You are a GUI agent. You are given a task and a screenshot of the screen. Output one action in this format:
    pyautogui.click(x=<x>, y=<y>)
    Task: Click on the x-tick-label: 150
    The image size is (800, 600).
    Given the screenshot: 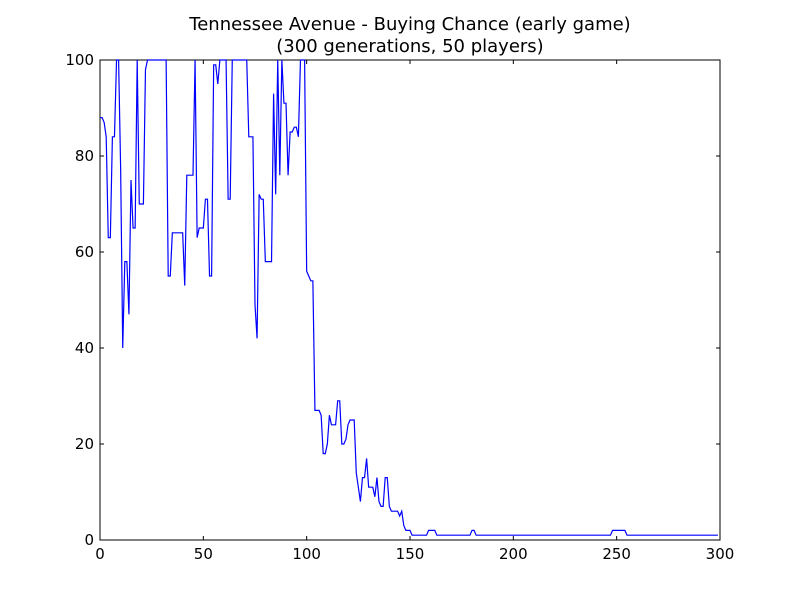 What is the action you would take?
    pyautogui.click(x=410, y=554)
    